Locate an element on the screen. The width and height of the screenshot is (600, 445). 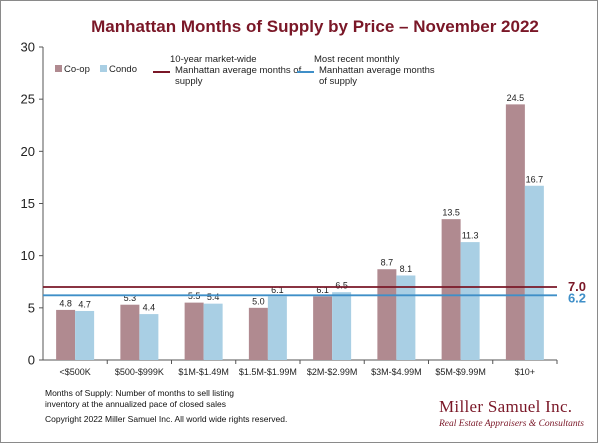
x-tick-label: $1M-$1.49M is located at coordinates (203, 372).